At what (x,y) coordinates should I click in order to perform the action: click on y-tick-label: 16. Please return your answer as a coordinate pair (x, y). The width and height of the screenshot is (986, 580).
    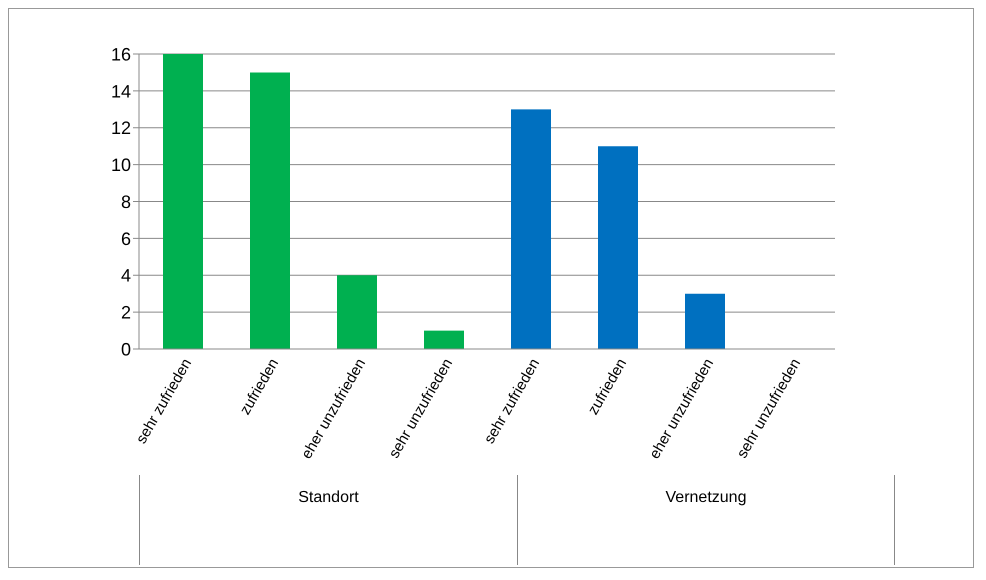
    Looking at the image, I should click on (120, 54).